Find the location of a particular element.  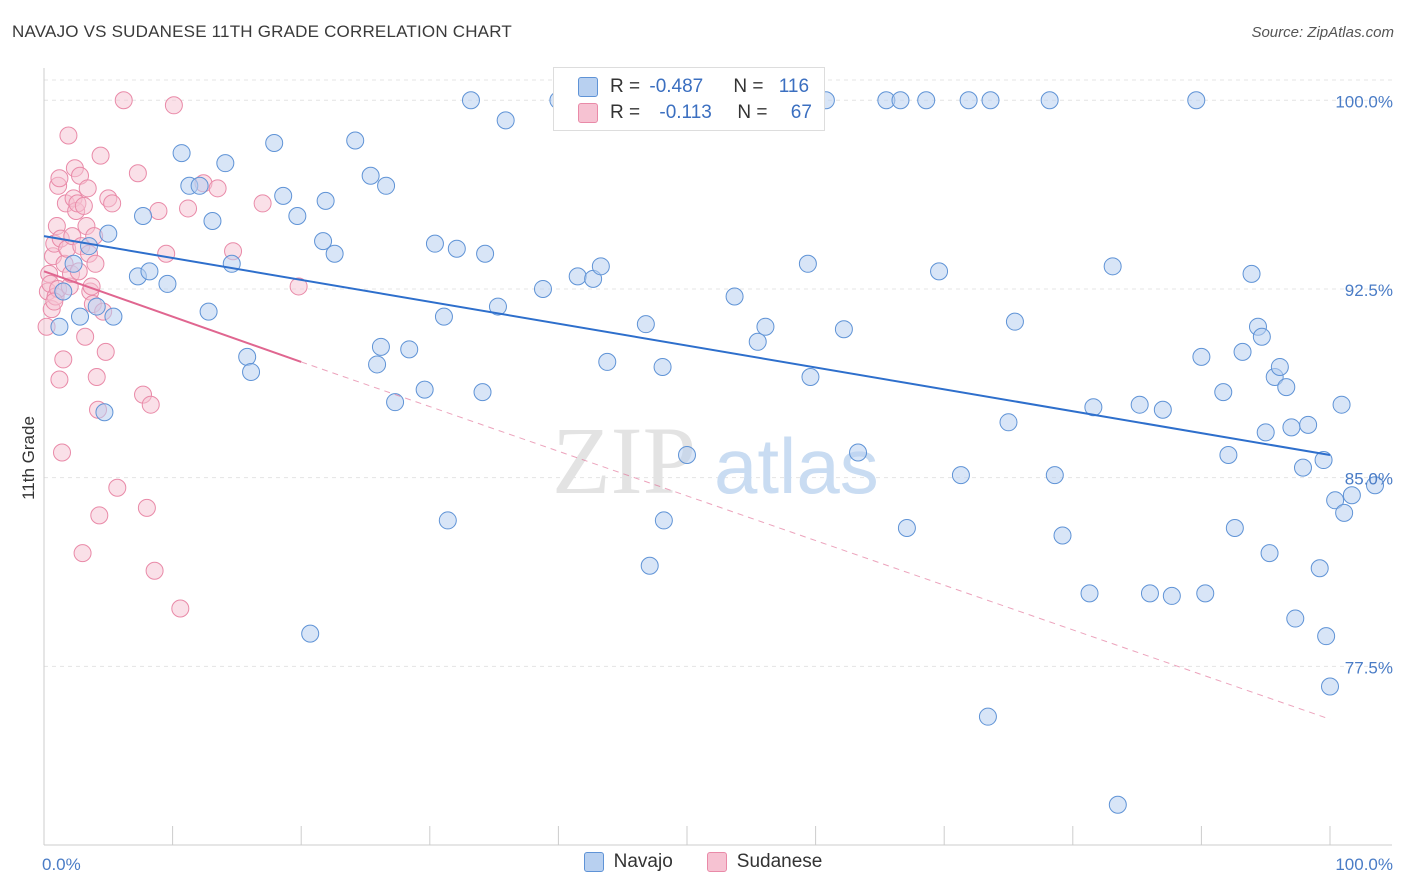

legend-sudanese-r-value: -0.113 is located at coordinates (685, 112).